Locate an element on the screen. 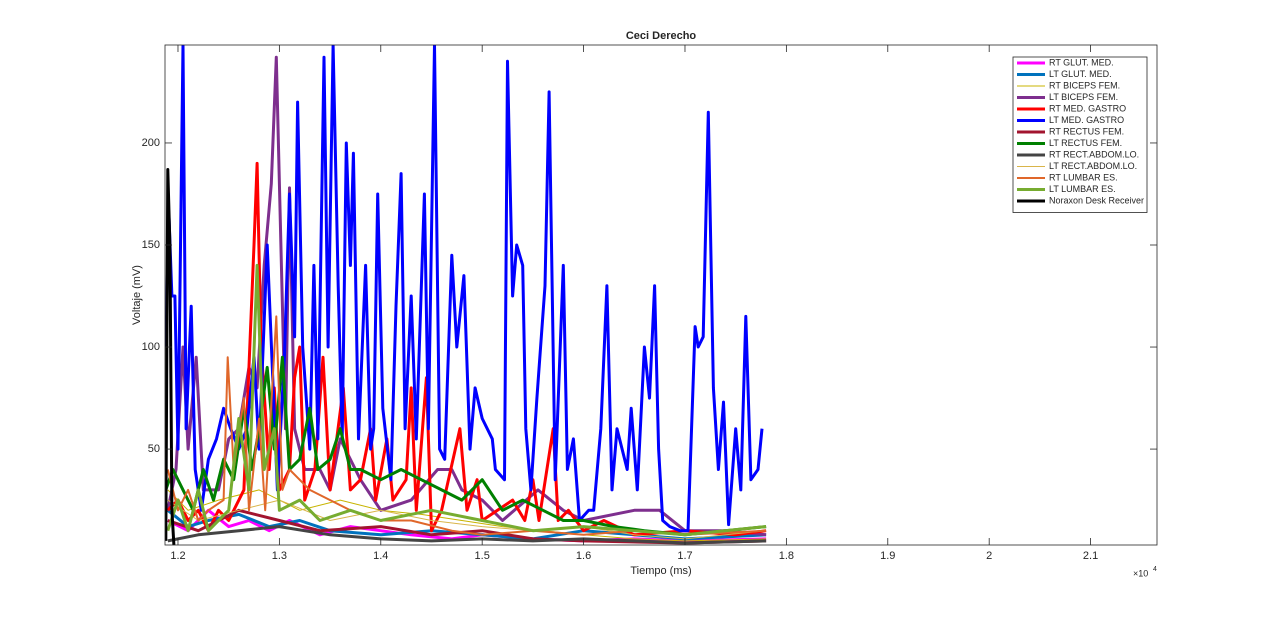 The image size is (1280, 617). x-tick-label: 1.8 is located at coordinates (786, 556).